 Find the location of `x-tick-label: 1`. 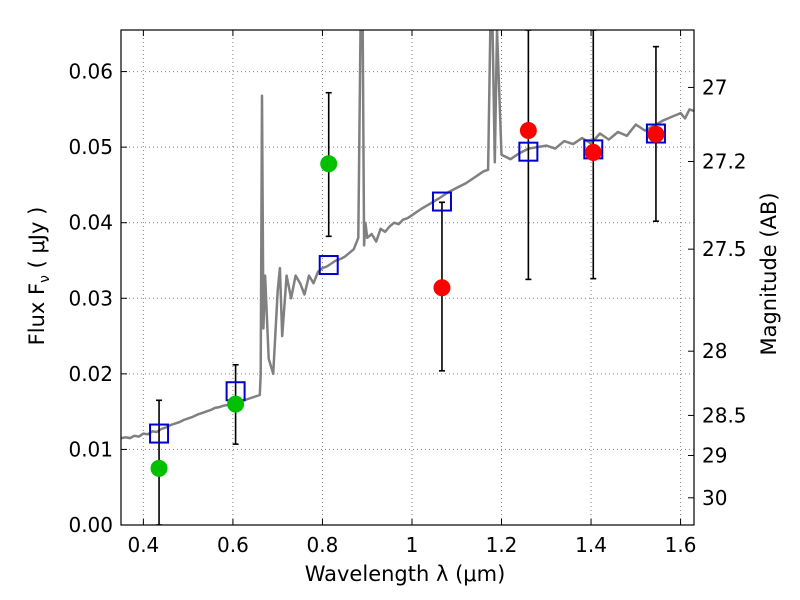

x-tick-label: 1 is located at coordinates (412, 545).